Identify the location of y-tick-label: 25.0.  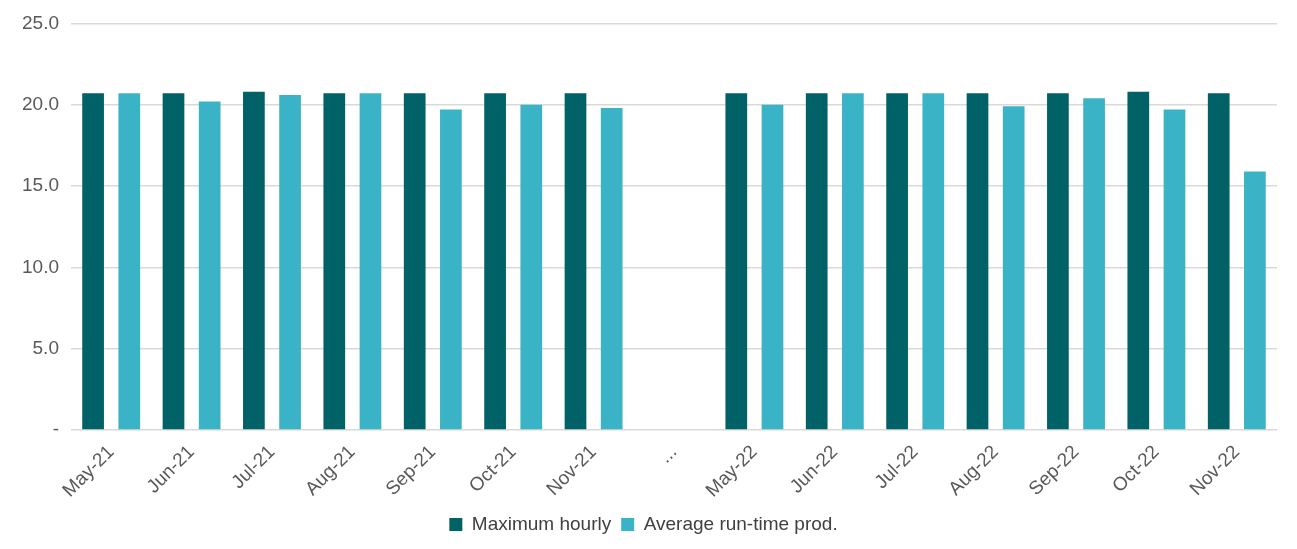
(40, 22).